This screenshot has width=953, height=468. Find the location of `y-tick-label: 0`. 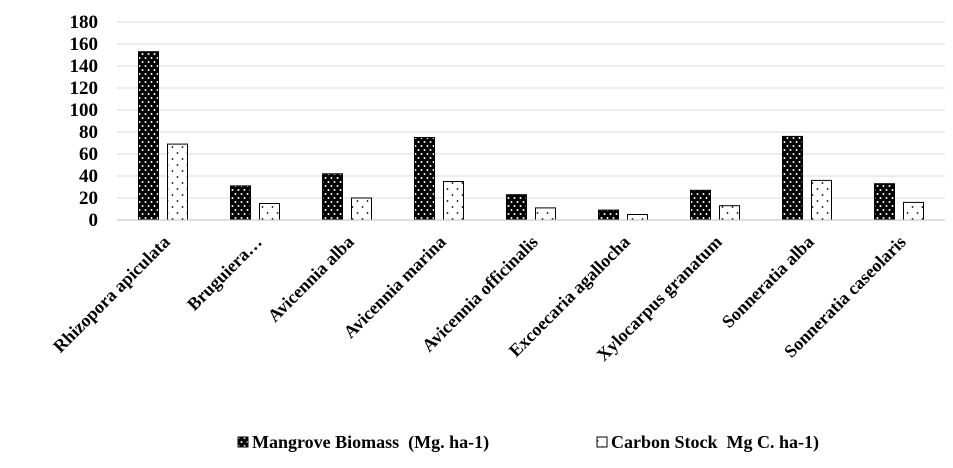

y-tick-label: 0 is located at coordinates (94, 220).